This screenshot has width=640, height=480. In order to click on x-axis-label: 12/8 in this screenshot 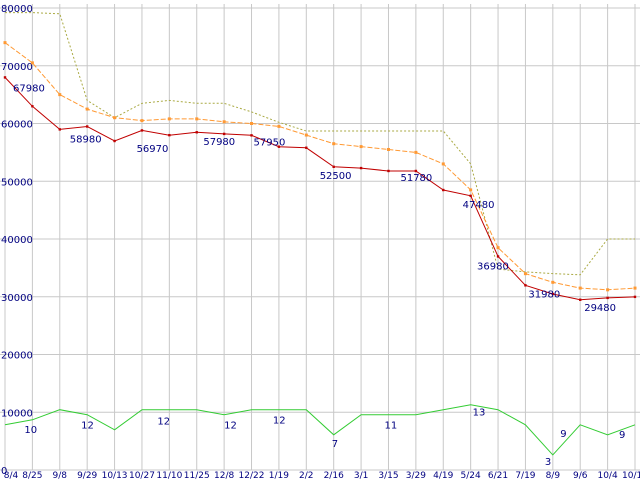, I will do `click(224, 475)`.